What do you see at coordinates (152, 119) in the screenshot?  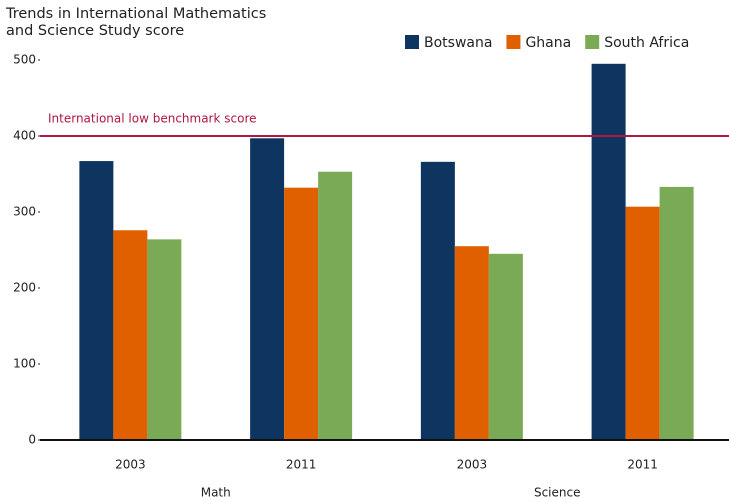 I see `reference-label: International low benchmark score` at bounding box center [152, 119].